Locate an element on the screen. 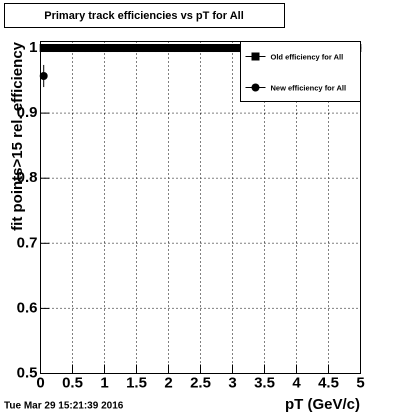 This screenshot has height=414, width=400. timestamp: Tue Mar 29 15:21:39 2016 is located at coordinates (64, 406).